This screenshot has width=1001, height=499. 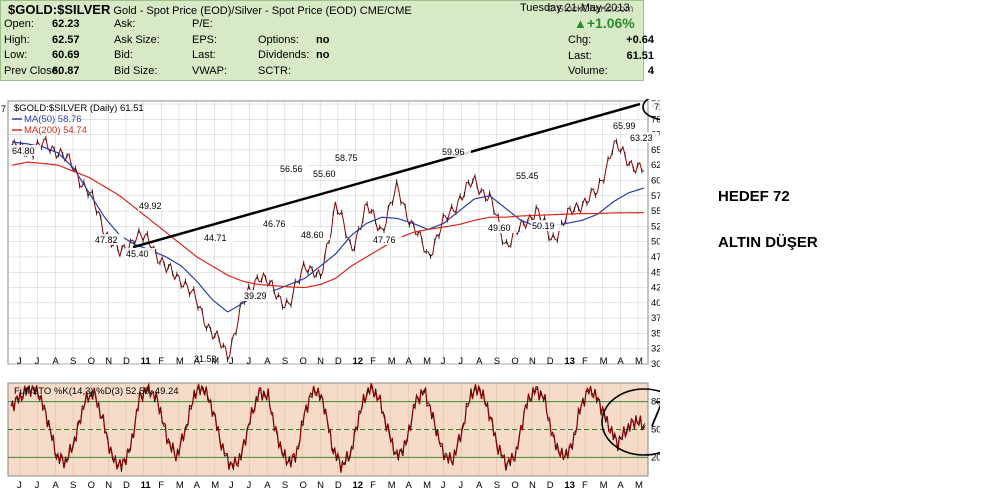 What do you see at coordinates (150, 206) in the screenshot?
I see `data-label: 49.92` at bounding box center [150, 206].